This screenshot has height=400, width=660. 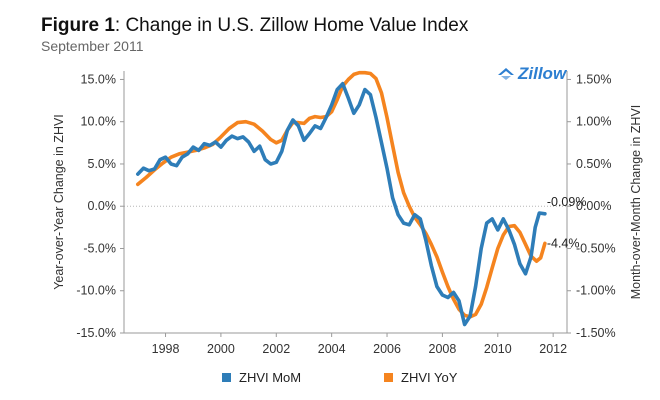 I want to click on y-right-tick-label: 0.00%, so click(x=593, y=206).